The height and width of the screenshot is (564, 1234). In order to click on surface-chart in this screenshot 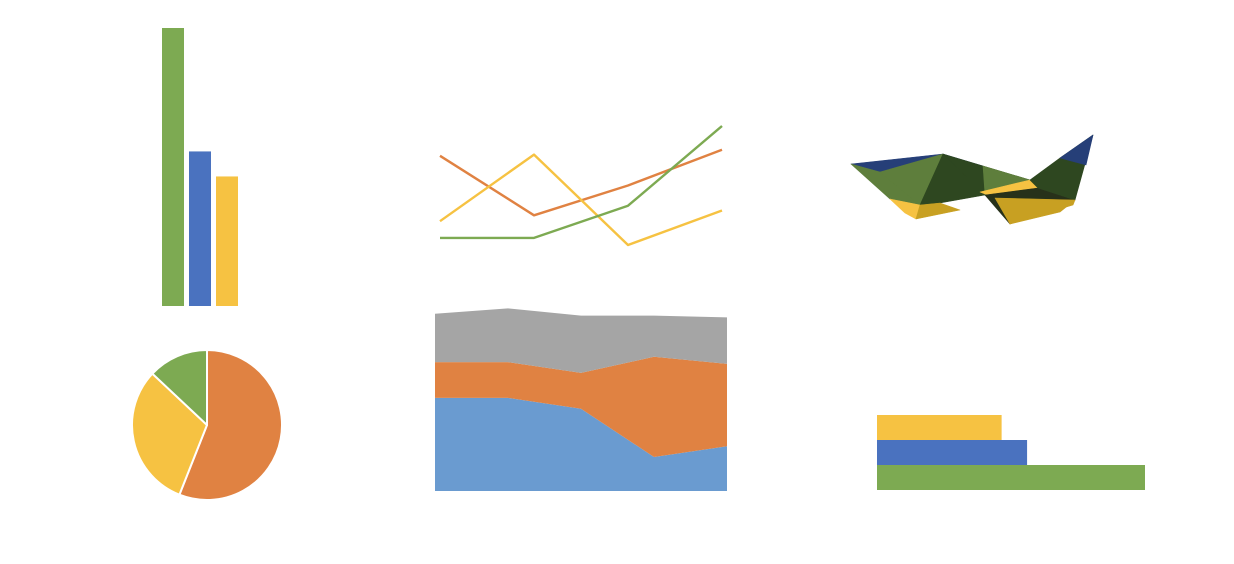, I will do `click(972, 179)`.